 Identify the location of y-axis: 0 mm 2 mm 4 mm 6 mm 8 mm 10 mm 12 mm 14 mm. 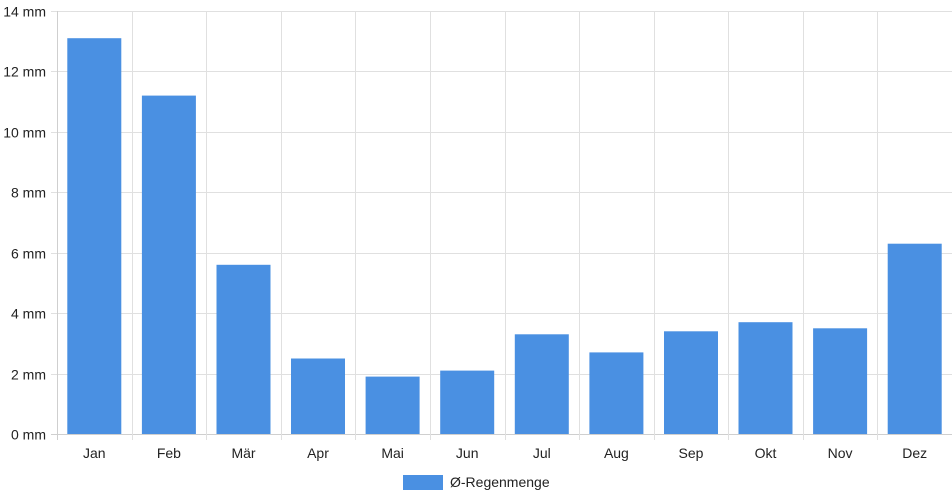
(24, 223).